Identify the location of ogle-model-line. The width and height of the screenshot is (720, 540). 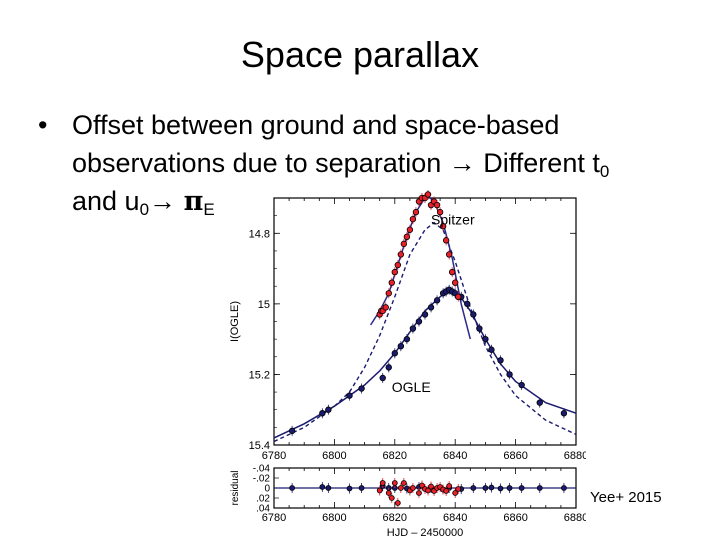
(425, 363).